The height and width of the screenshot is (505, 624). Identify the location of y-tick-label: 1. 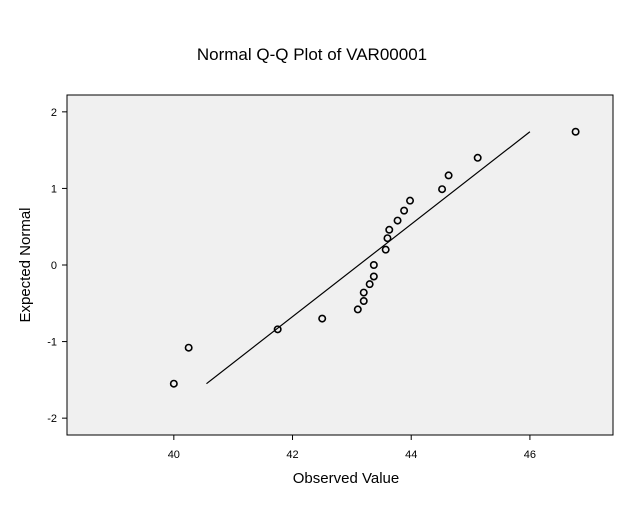
(54, 189).